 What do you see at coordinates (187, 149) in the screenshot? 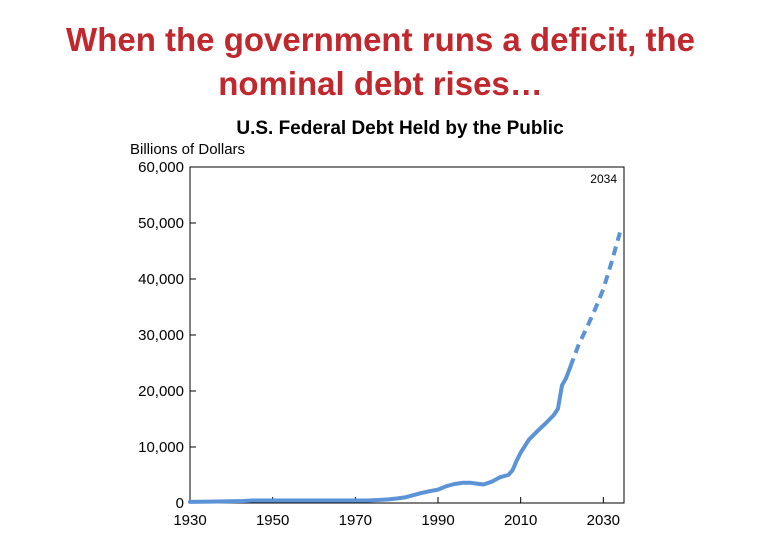
I see `y-axis-label: Billions of Dollars` at bounding box center [187, 149].